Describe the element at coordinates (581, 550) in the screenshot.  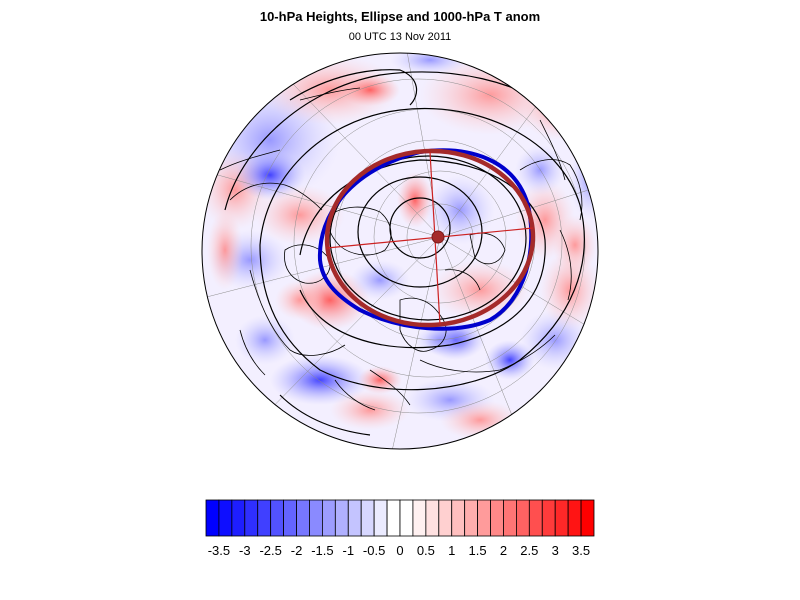
I see `colorbar-tick-label: 3.5` at that location.